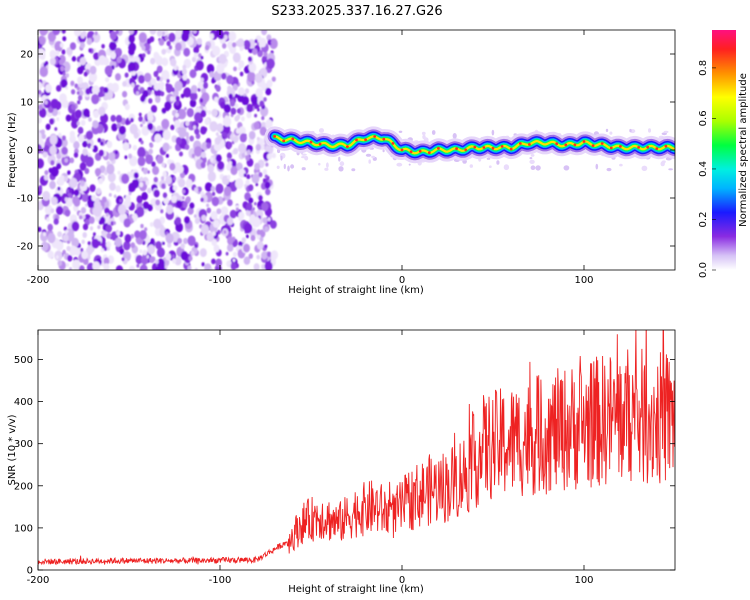  Describe the element at coordinates (356, 11) in the screenshot. I see `figure-title: S233.2025.337.16.27.G26` at that location.